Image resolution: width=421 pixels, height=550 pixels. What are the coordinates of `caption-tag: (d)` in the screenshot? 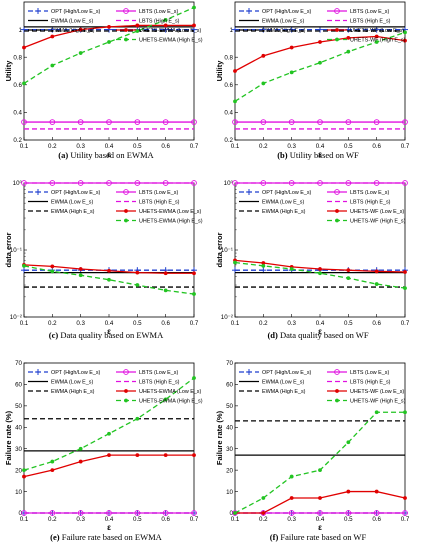 It's located at (272, 335).